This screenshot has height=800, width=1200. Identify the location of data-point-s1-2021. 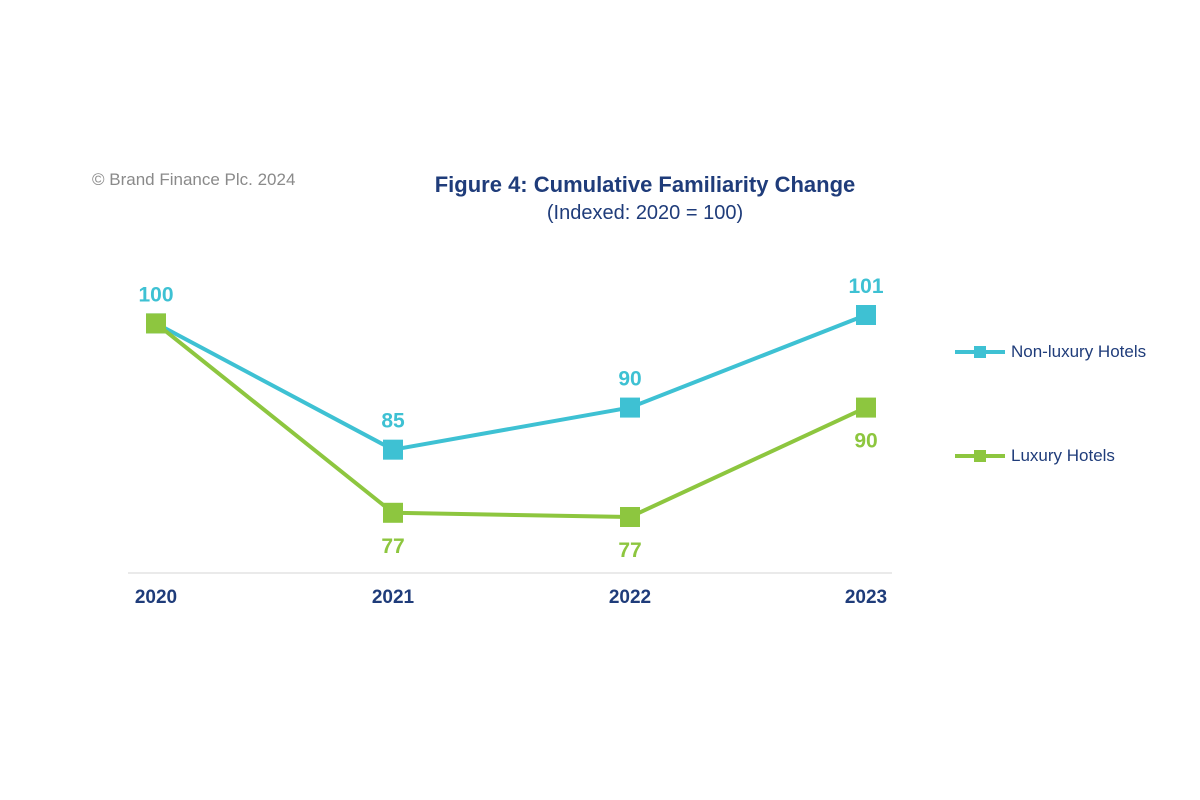
(393, 512).